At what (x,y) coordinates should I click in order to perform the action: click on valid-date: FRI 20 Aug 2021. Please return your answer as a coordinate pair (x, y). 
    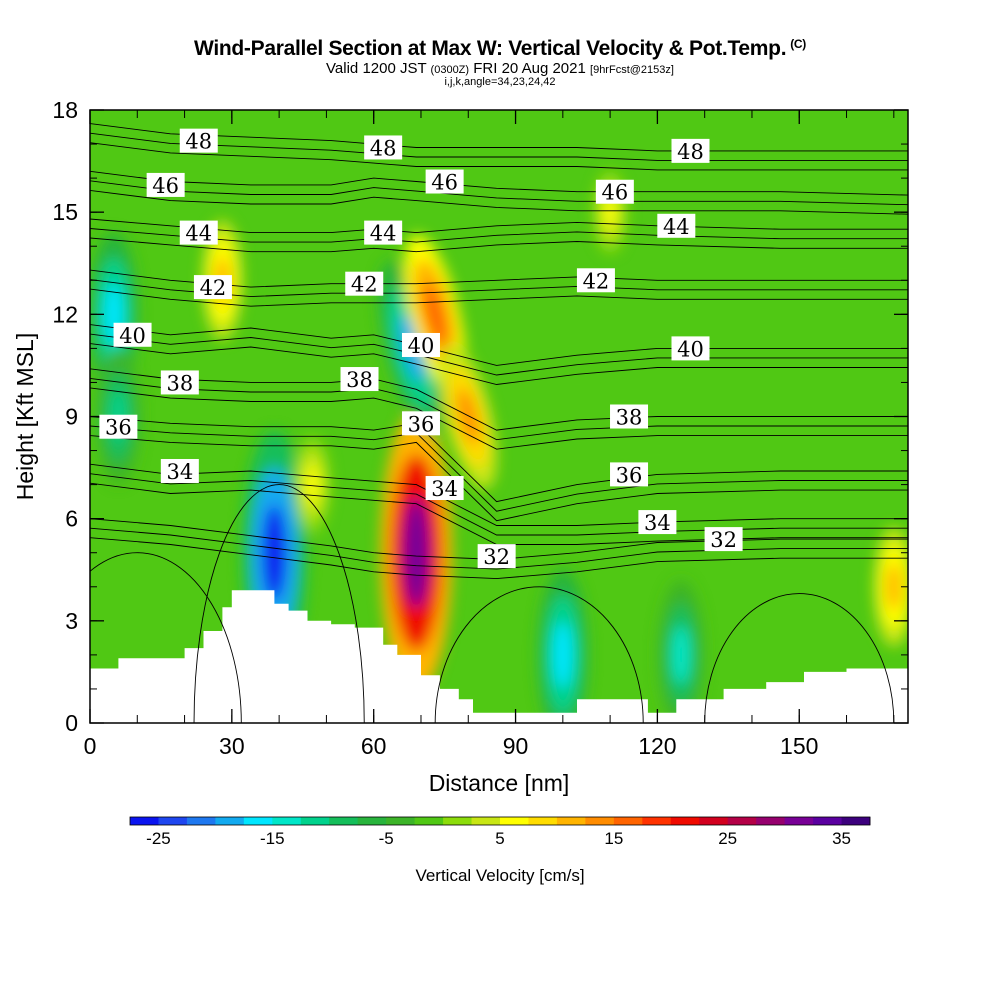
    Looking at the image, I should click on (529, 68).